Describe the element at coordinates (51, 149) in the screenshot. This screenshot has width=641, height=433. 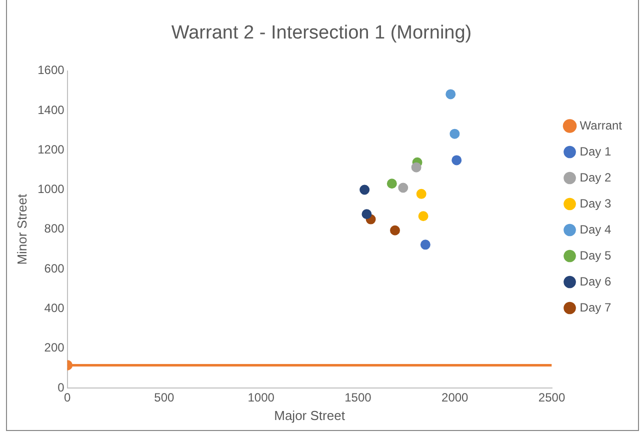
I see `y-tick-label: 1200` at that location.